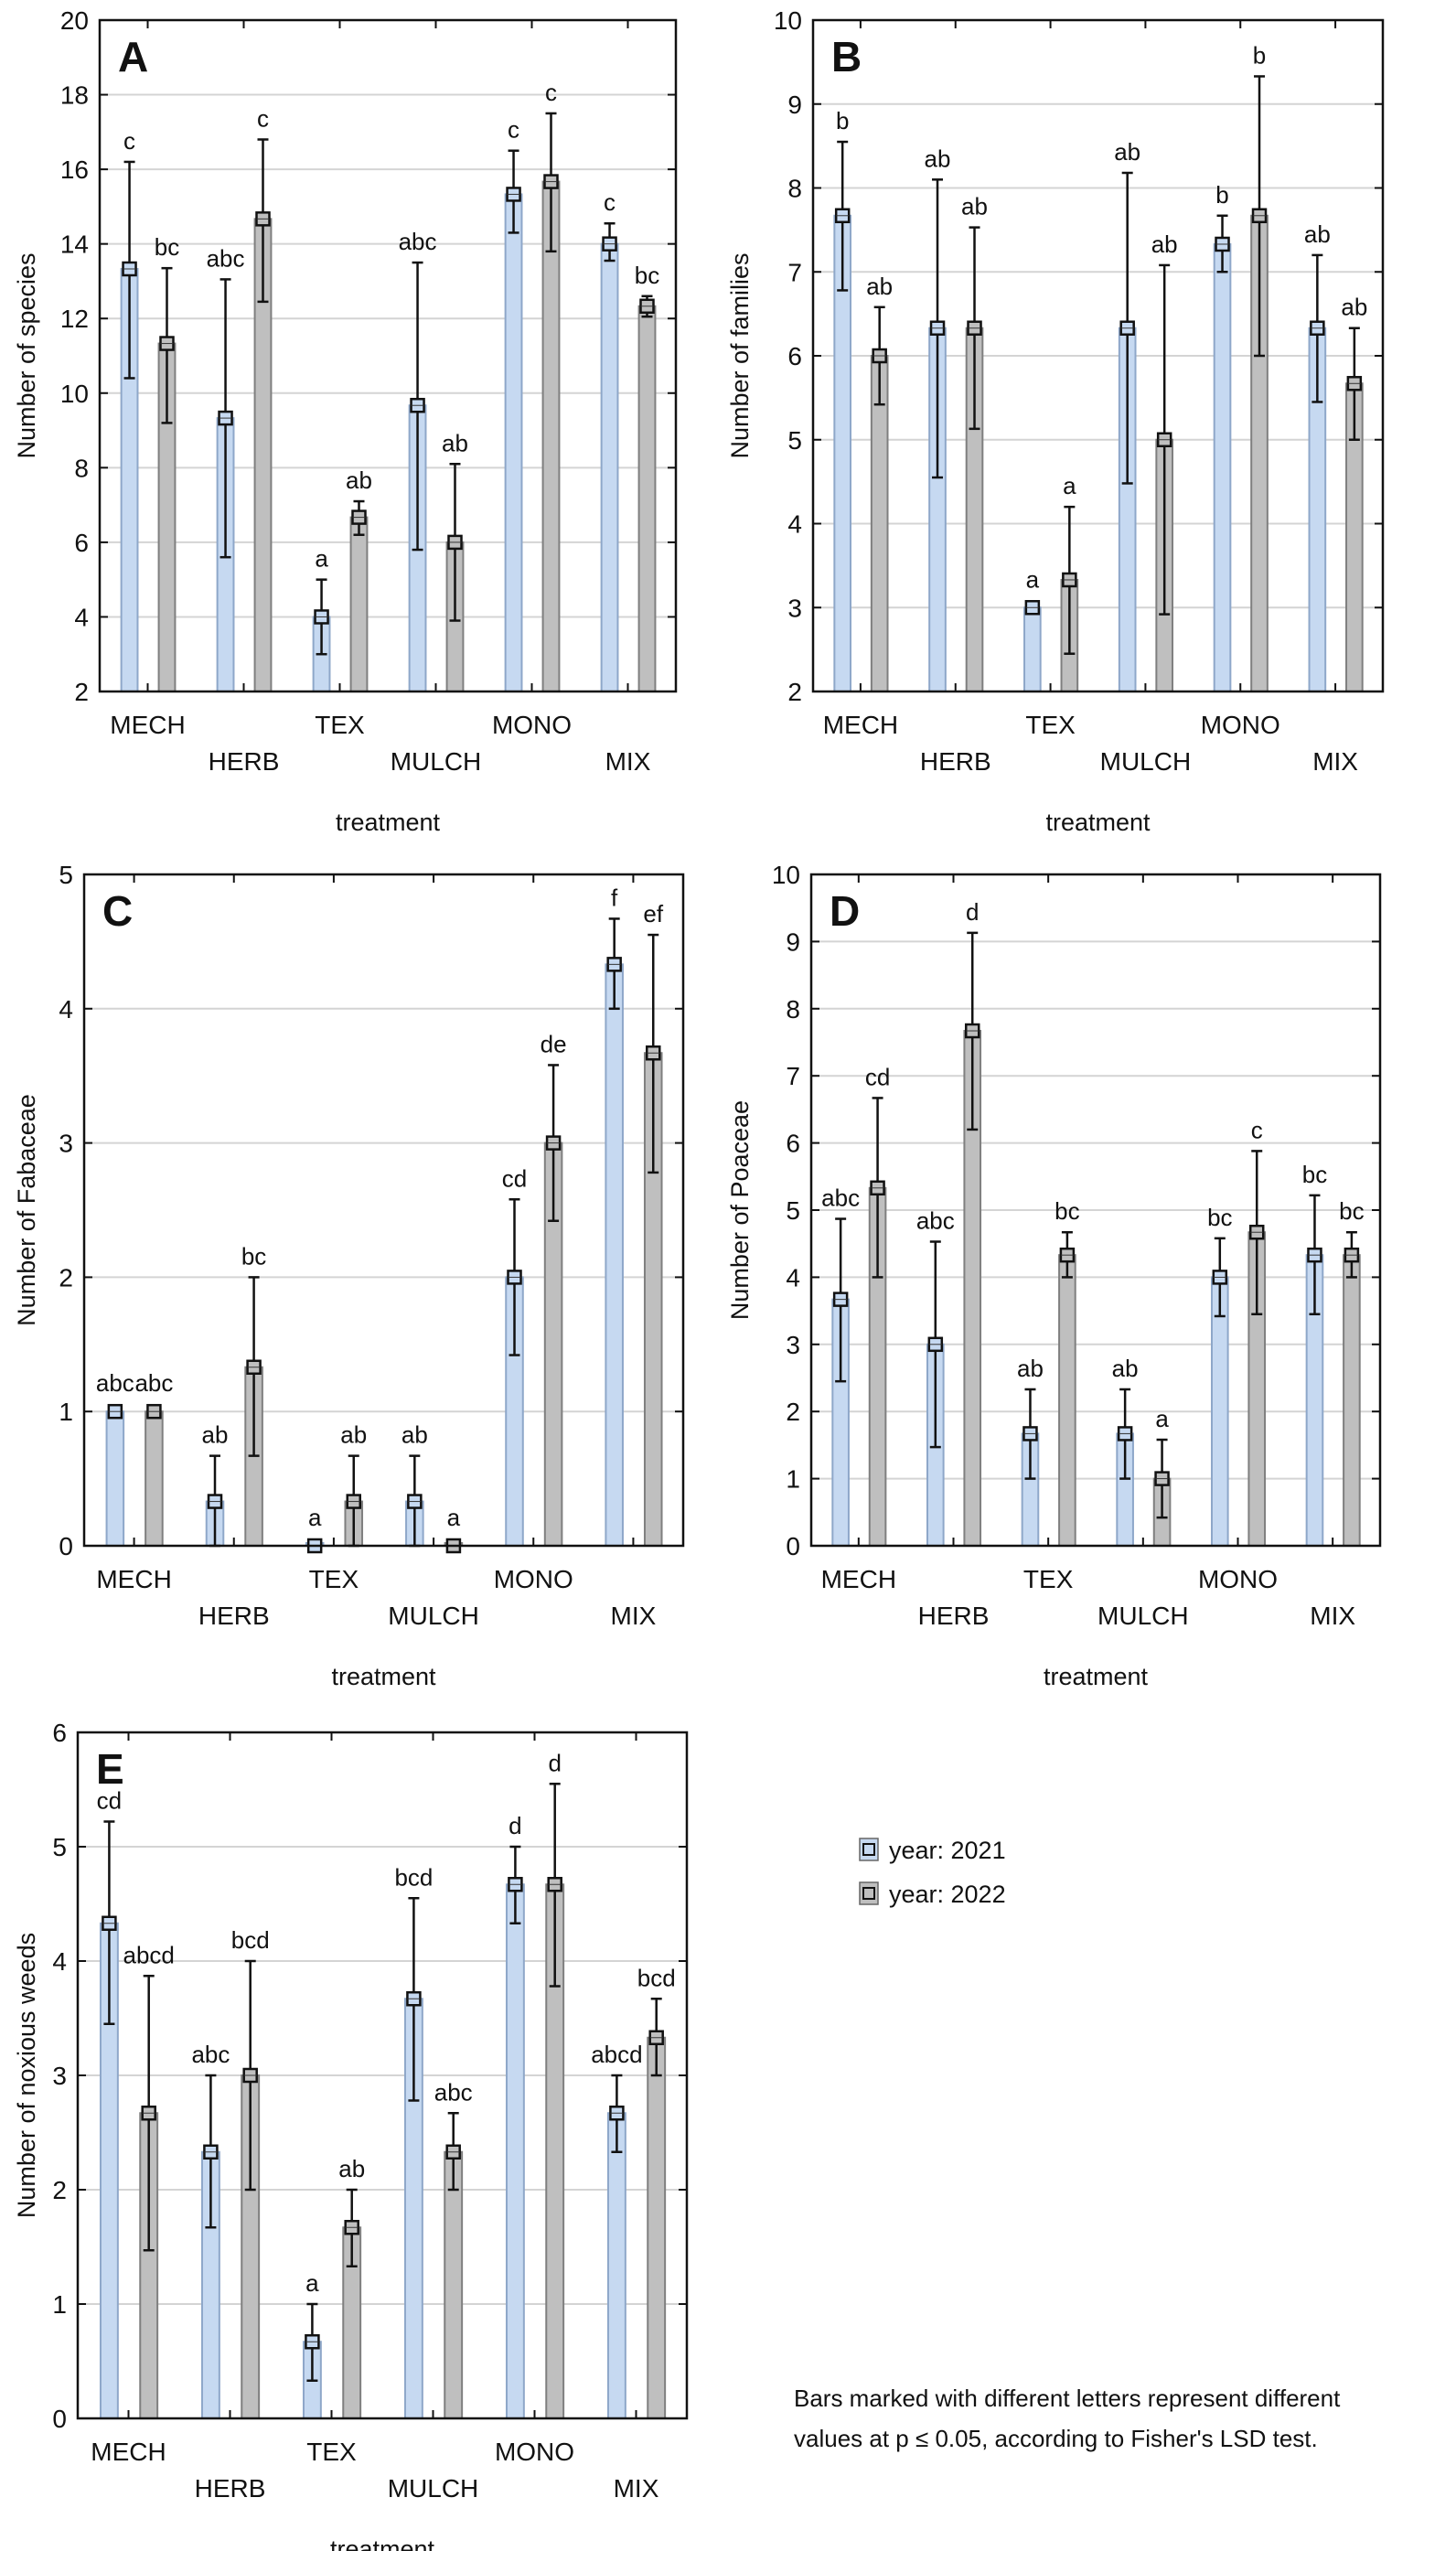 This screenshot has height=2551, width=1456. What do you see at coordinates (110, 1769) in the screenshot?
I see `panel-letter: E` at bounding box center [110, 1769].